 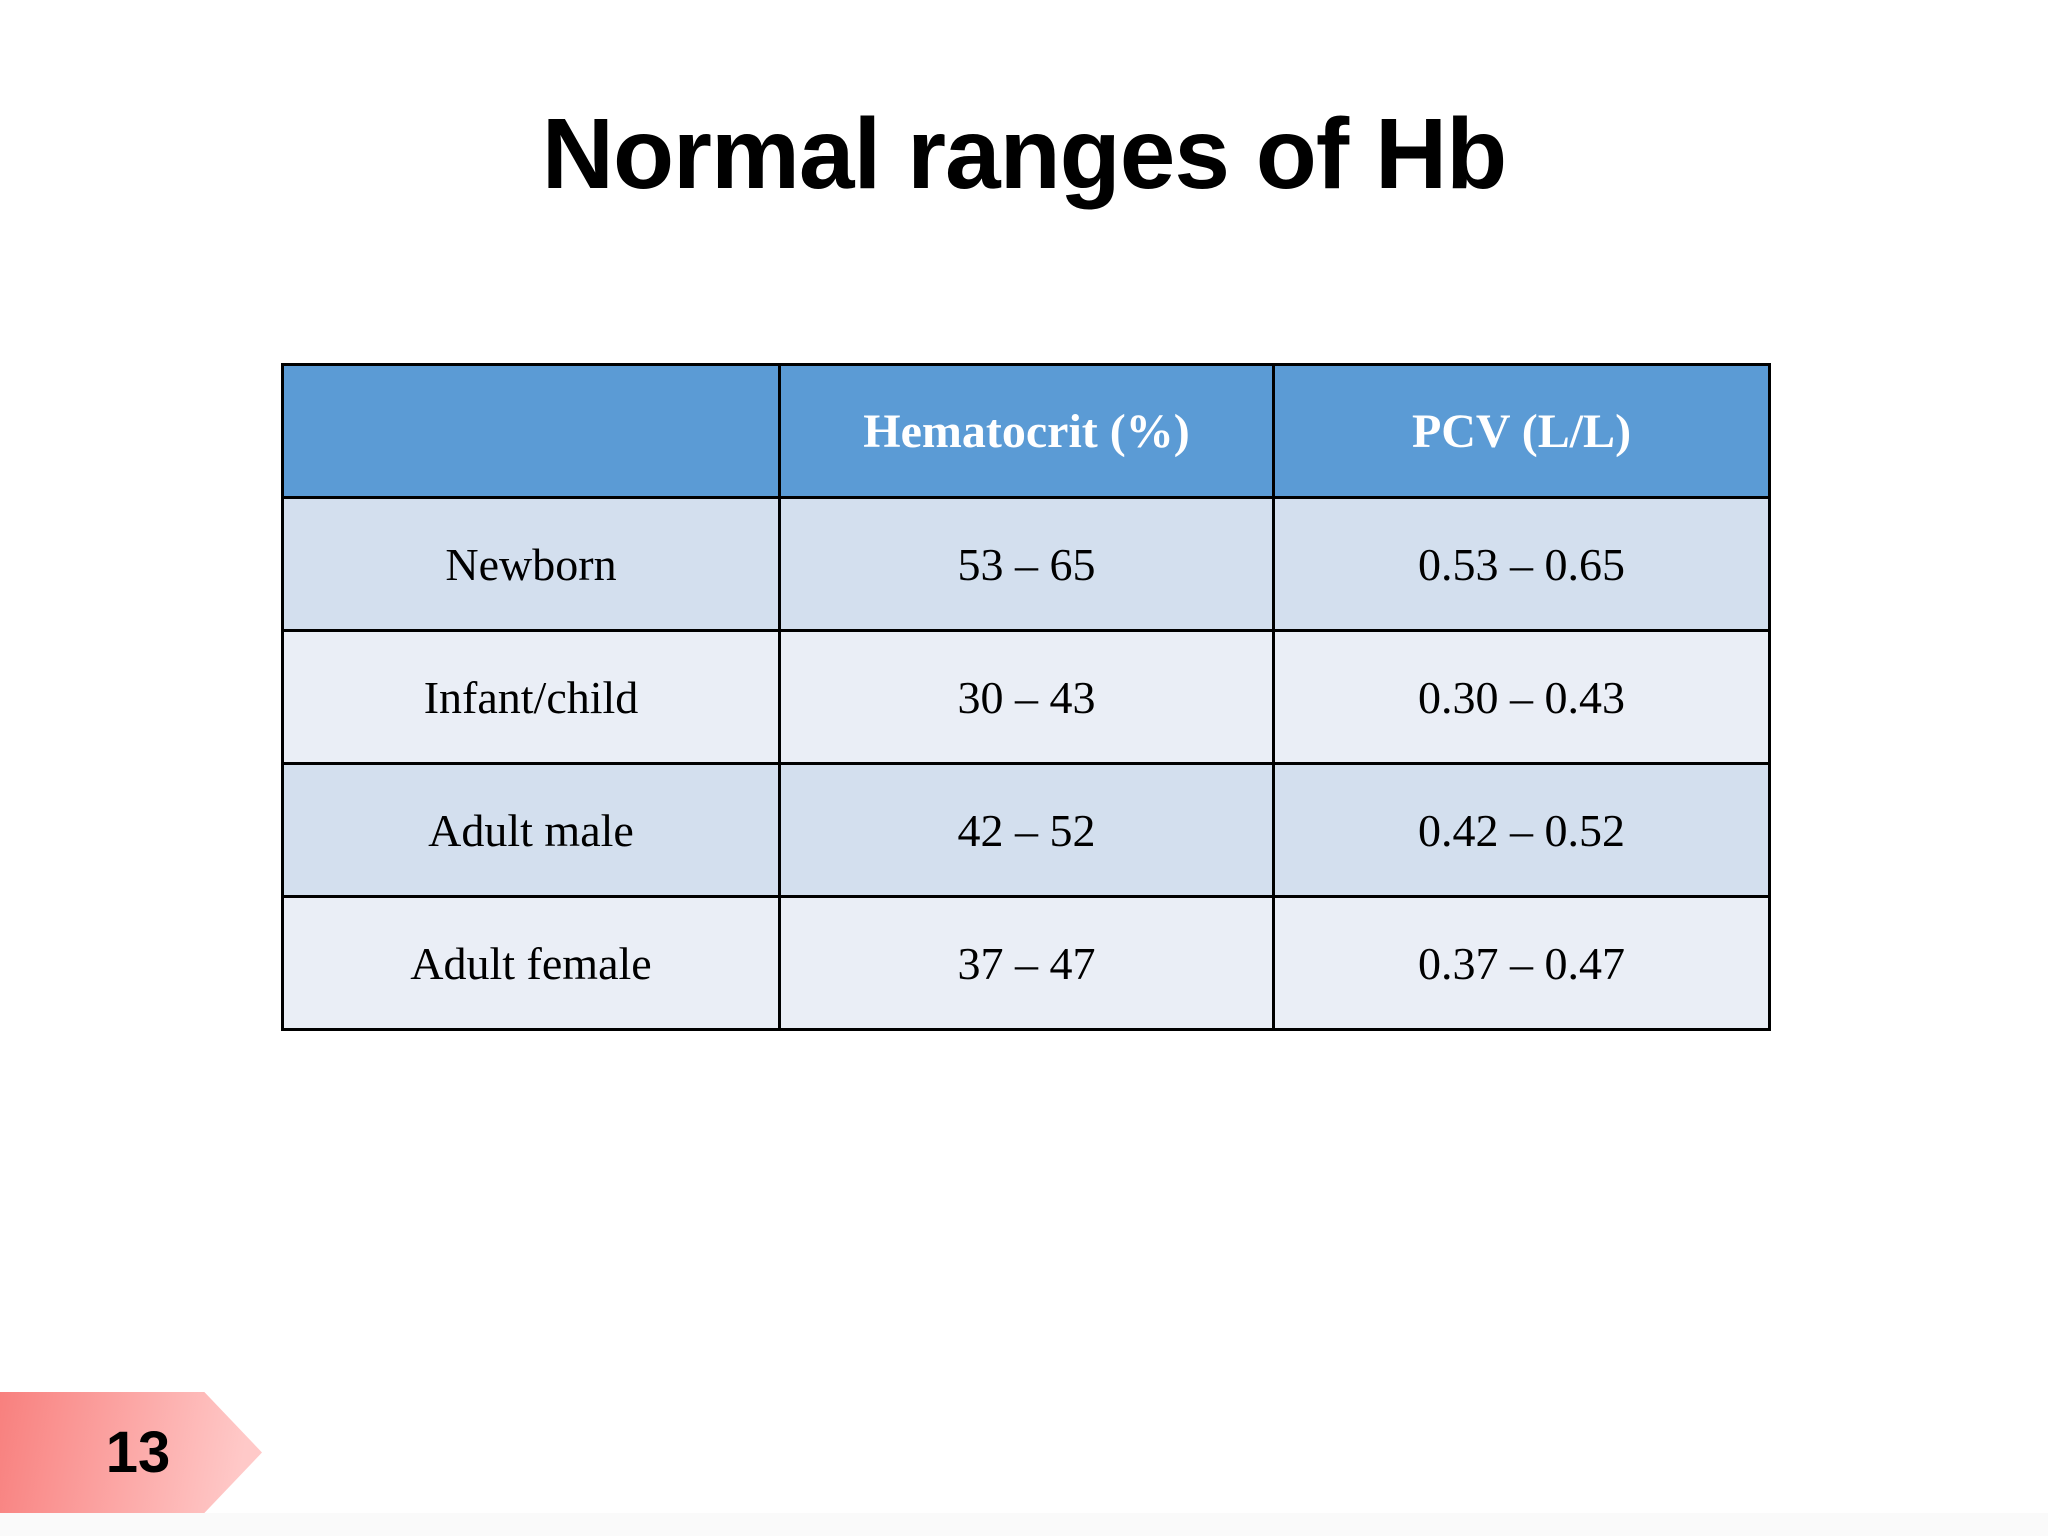 I want to click on table-header-hematocrit: Hematocrit (%), so click(x=1026, y=431).